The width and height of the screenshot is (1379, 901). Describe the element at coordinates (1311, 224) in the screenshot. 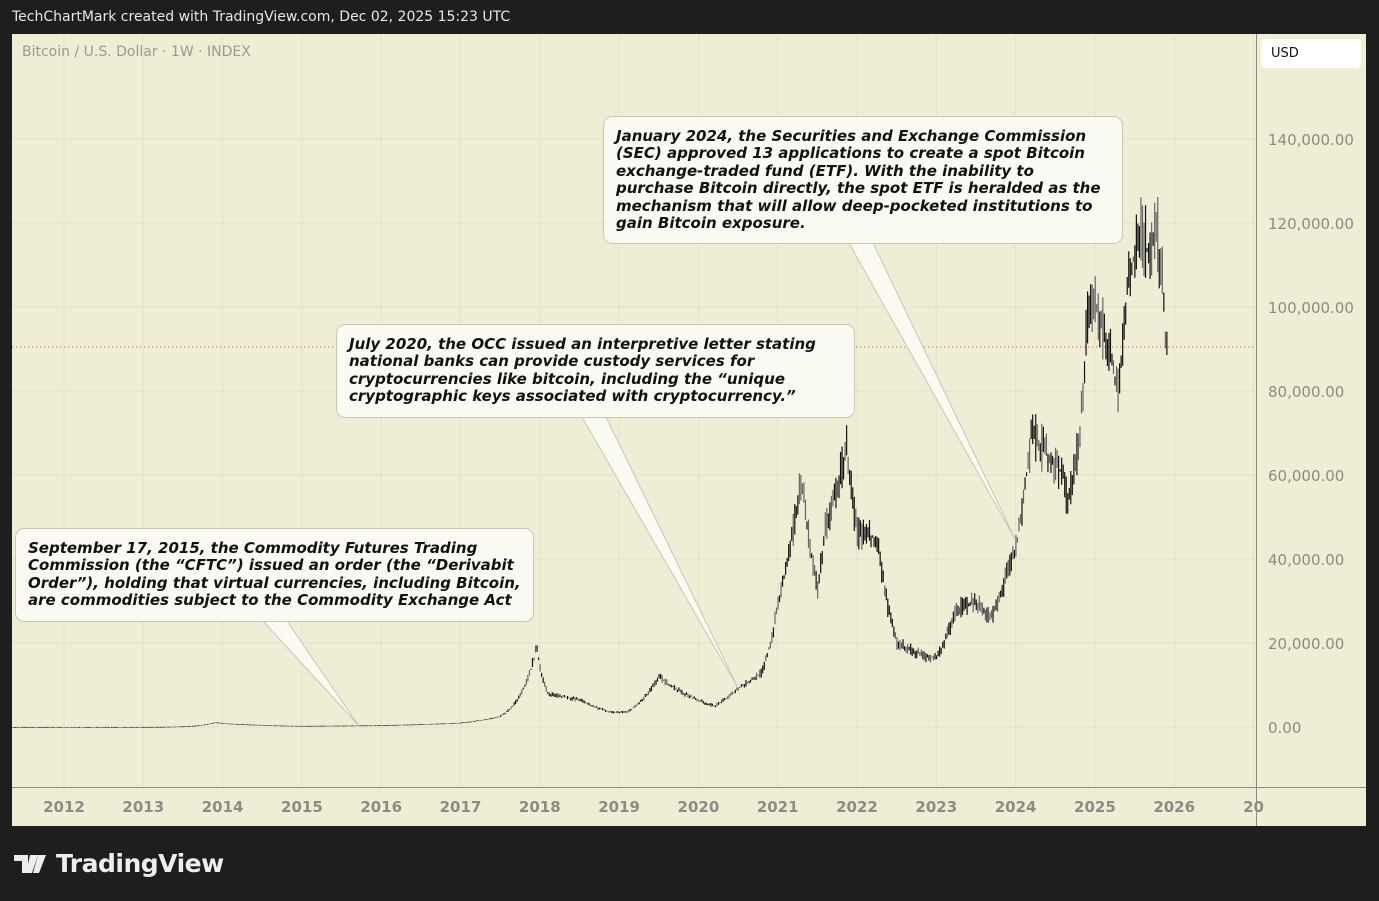

I see `price-tick-label: 120,000.00` at that location.